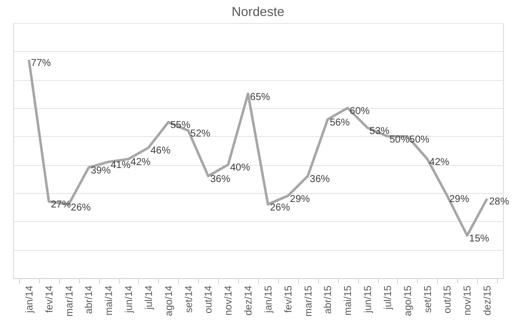 The image size is (517, 321). I want to click on x-tick-label: ago/14, so click(169, 300).